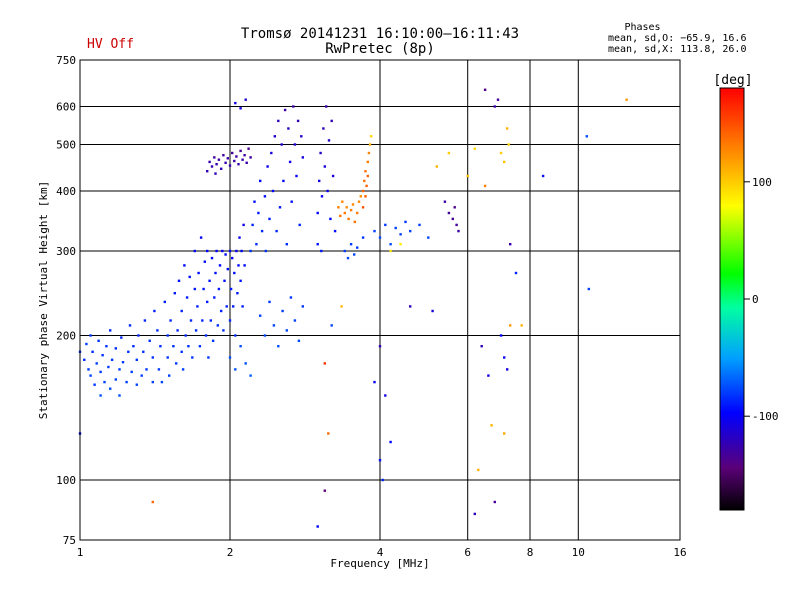 Image resolution: width=800 pixels, height=600 pixels. What do you see at coordinates (110, 44) in the screenshot?
I see `hv-status: HV Off` at bounding box center [110, 44].